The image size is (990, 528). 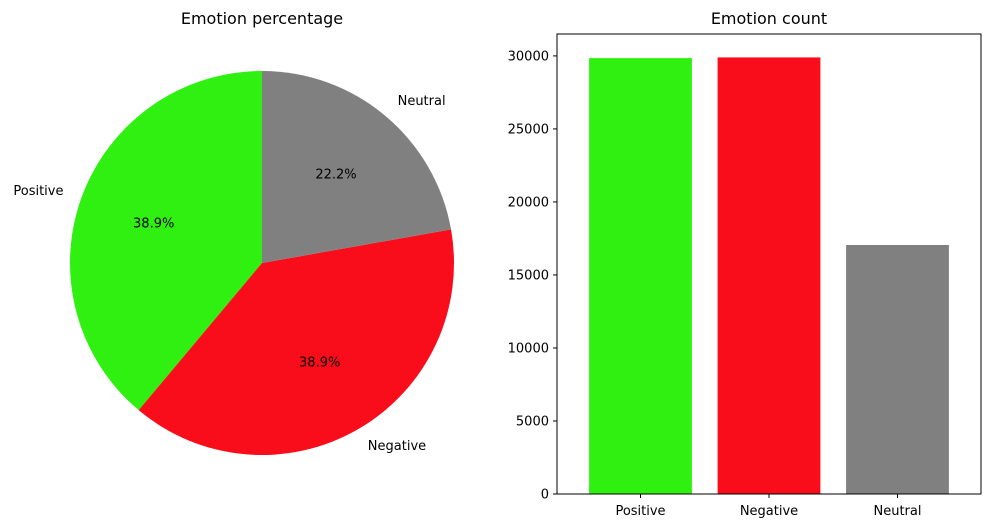 I want to click on bar-title: Emotion count, so click(x=769, y=18).